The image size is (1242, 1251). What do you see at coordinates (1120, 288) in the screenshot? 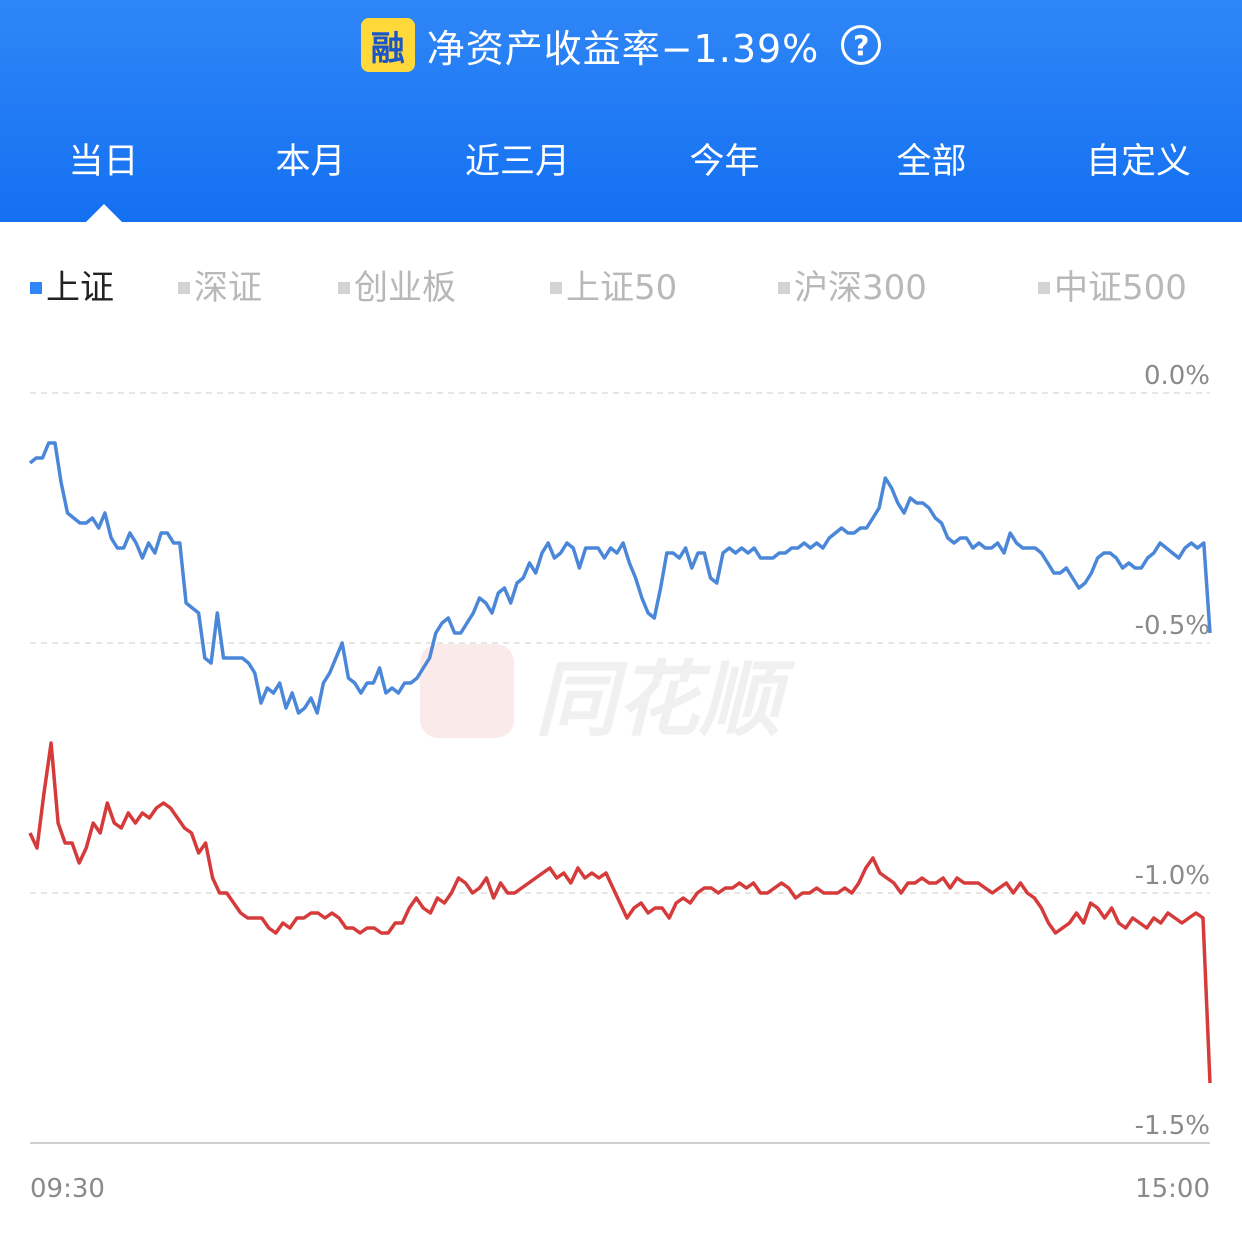
I see `legend-label: 中证500` at bounding box center [1120, 288].